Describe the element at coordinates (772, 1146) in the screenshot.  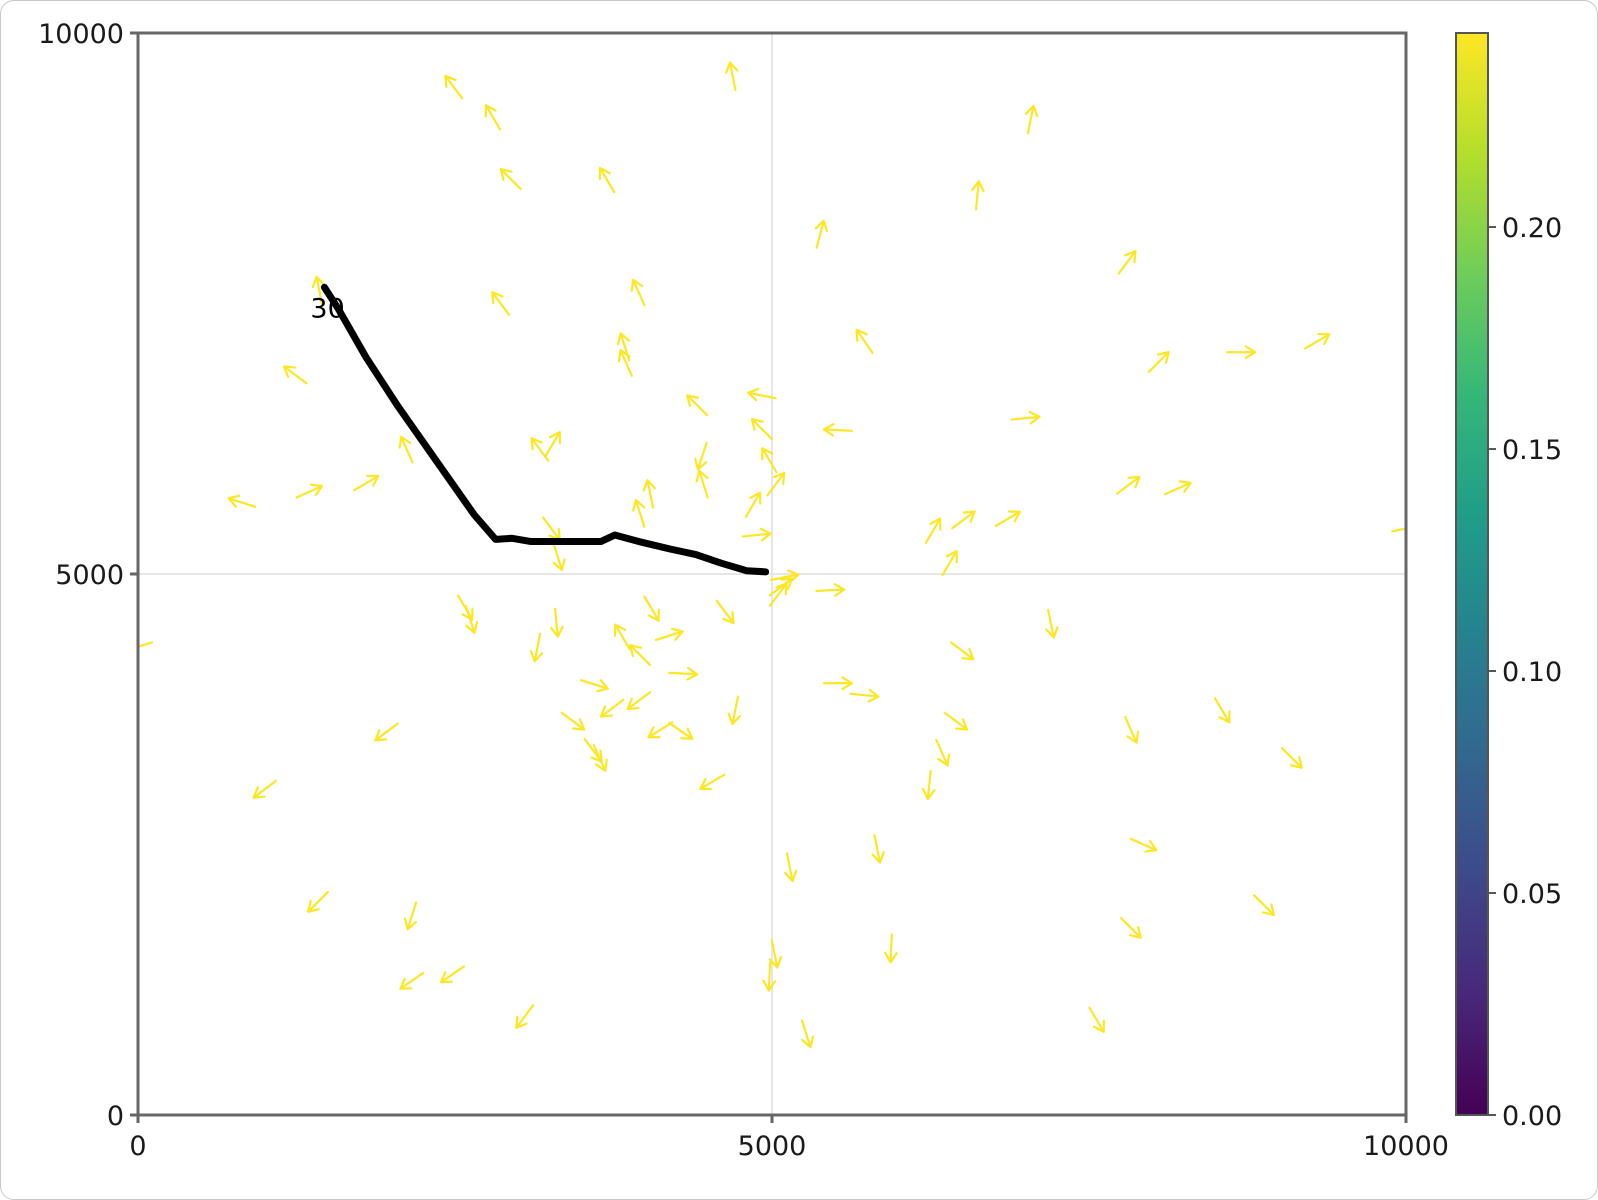
I see `x-tick-label: 5000` at that location.